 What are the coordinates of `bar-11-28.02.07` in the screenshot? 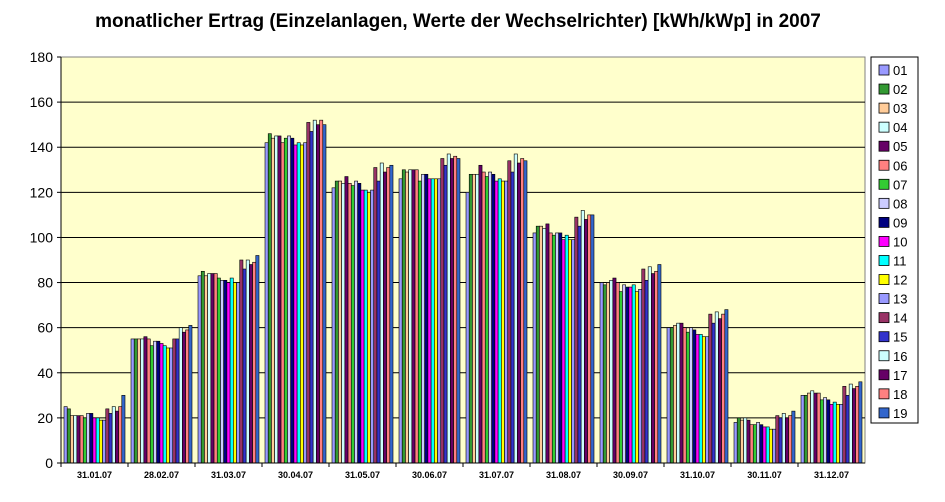 It's located at (164, 404).